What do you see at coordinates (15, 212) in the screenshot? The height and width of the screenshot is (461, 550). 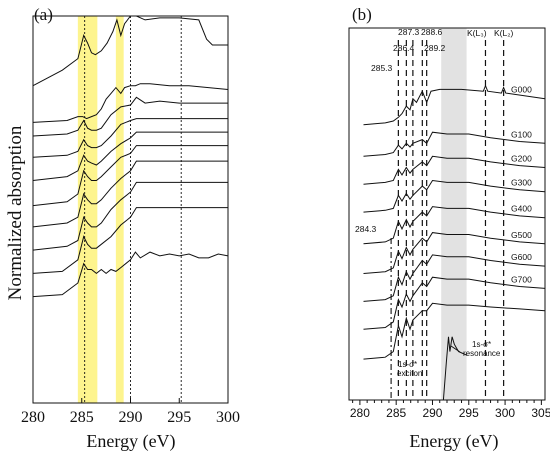 I see `panel-a-y-axis-label: Normalized absorption` at bounding box center [15, 212].